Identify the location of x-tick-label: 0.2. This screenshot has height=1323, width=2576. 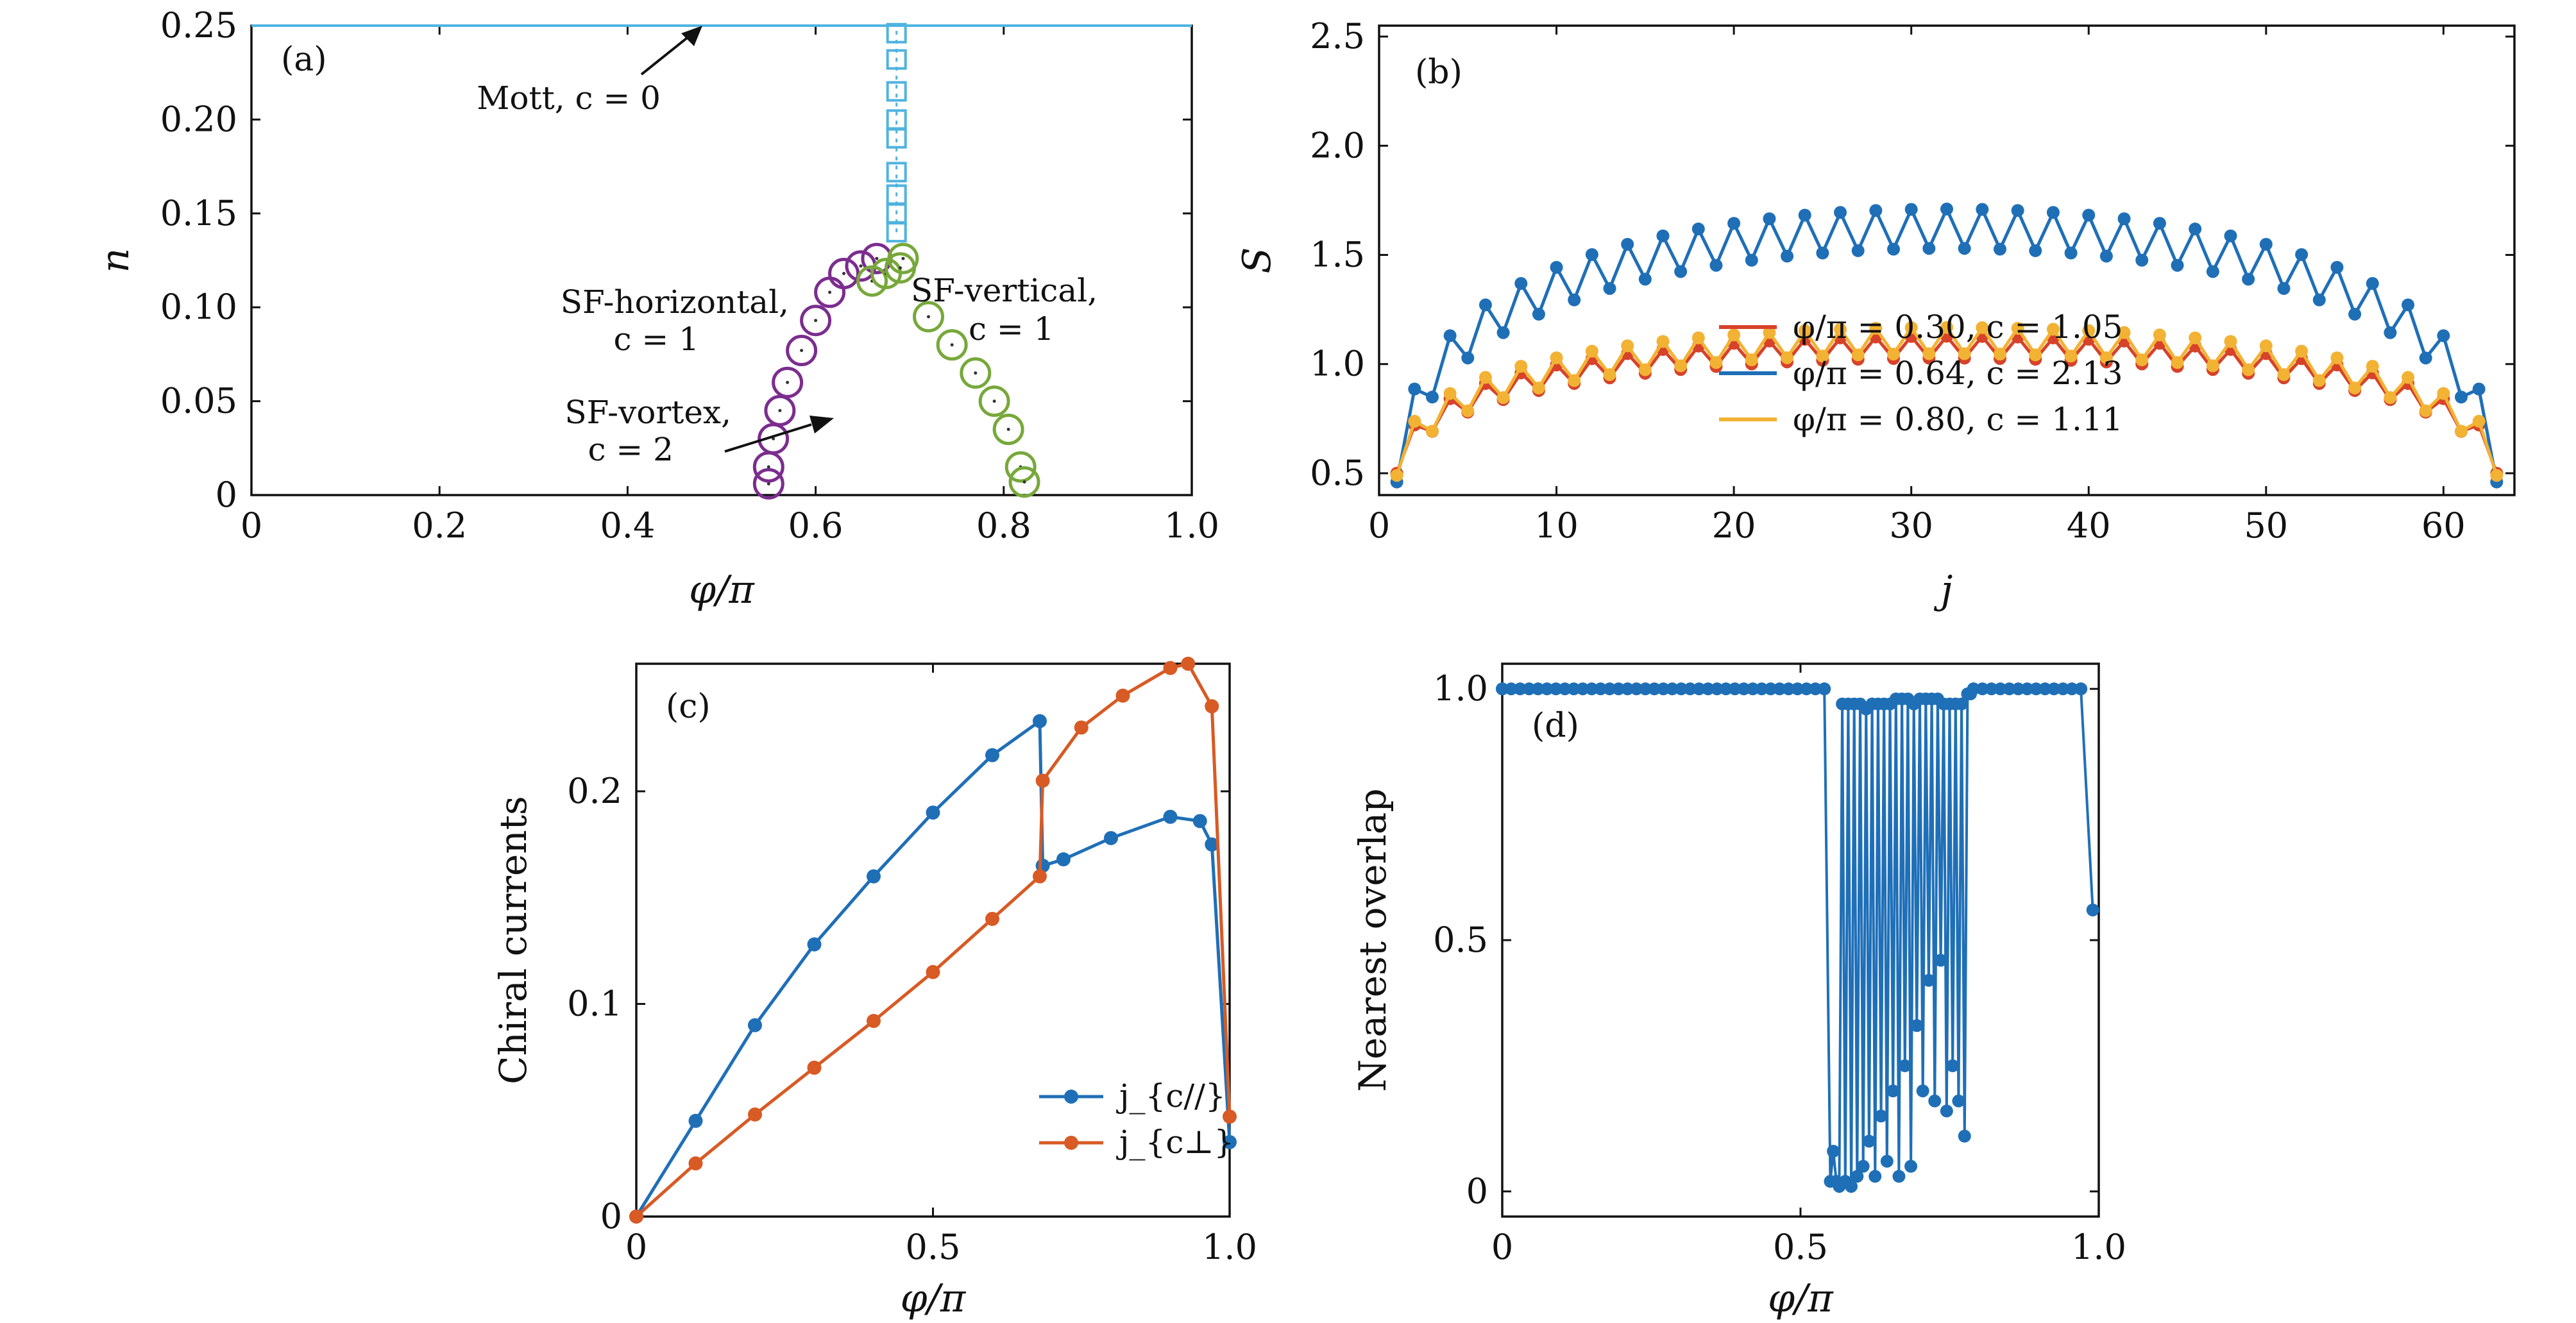
(439, 525).